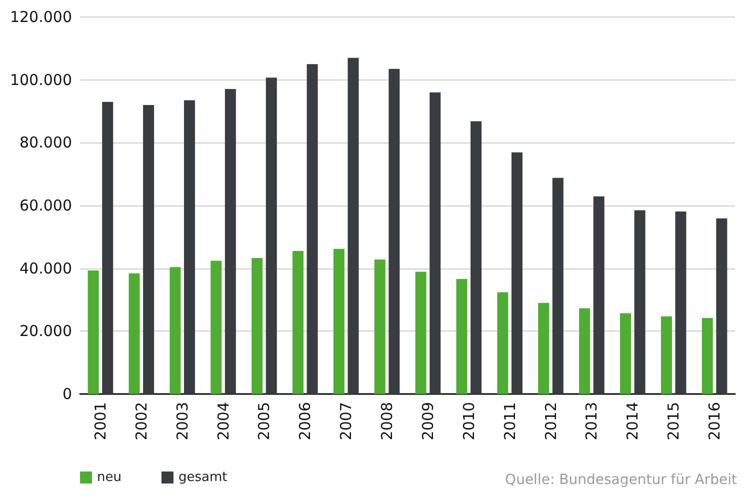 The width and height of the screenshot is (749, 501). What do you see at coordinates (182, 421) in the screenshot?
I see `x-tick-label: 2003` at bounding box center [182, 421].